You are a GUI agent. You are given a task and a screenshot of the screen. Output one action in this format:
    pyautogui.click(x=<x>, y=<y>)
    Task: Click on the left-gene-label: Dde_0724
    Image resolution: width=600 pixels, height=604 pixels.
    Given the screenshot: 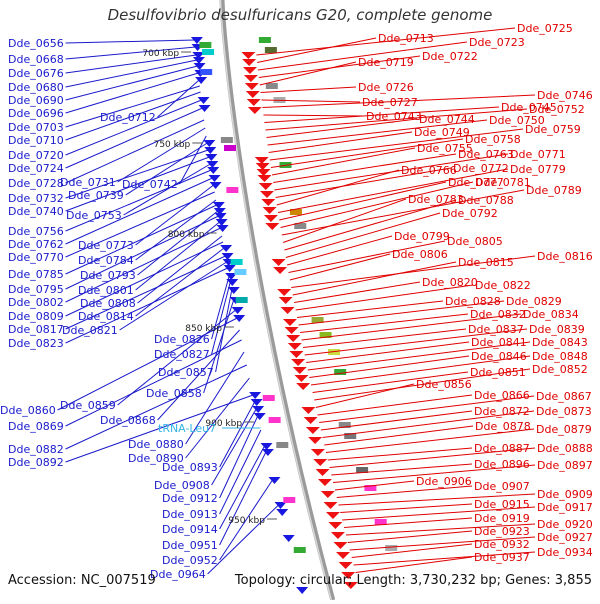 What is the action you would take?
    pyautogui.click(x=36, y=168)
    